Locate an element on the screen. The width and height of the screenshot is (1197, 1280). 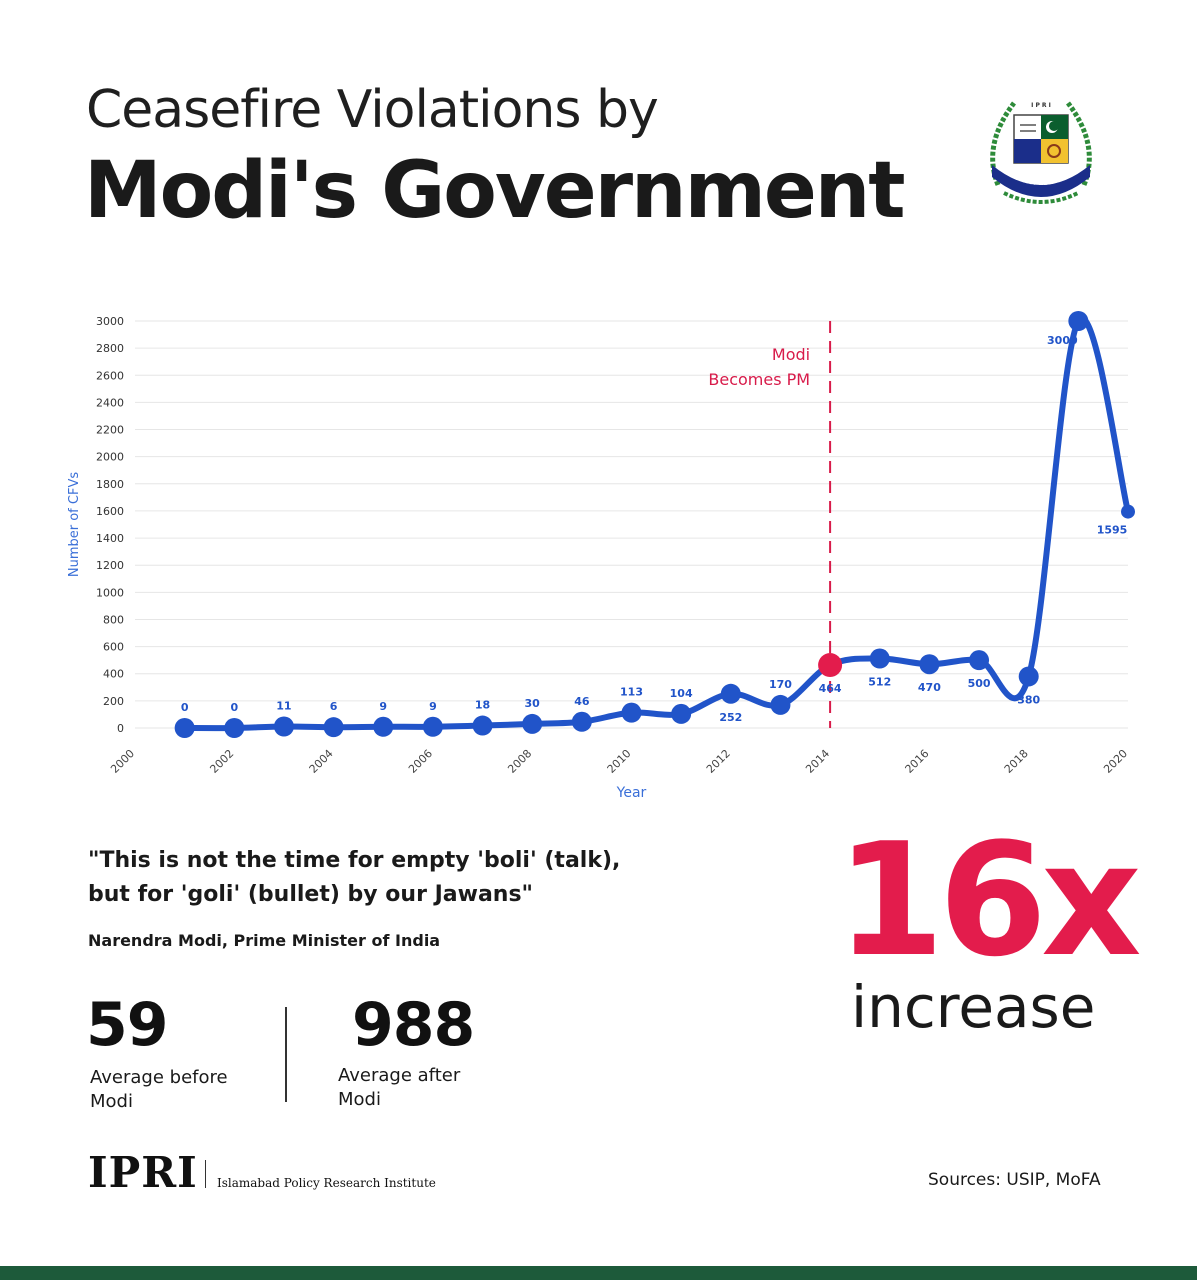
x-tick-label: 2018 is located at coordinates (1016, 761).